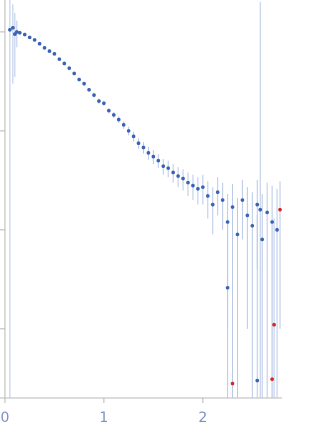 This screenshot has width=320, height=437. Describe the element at coordinates (4, 418) in the screenshot. I see `x-tick-label: 0` at that location.